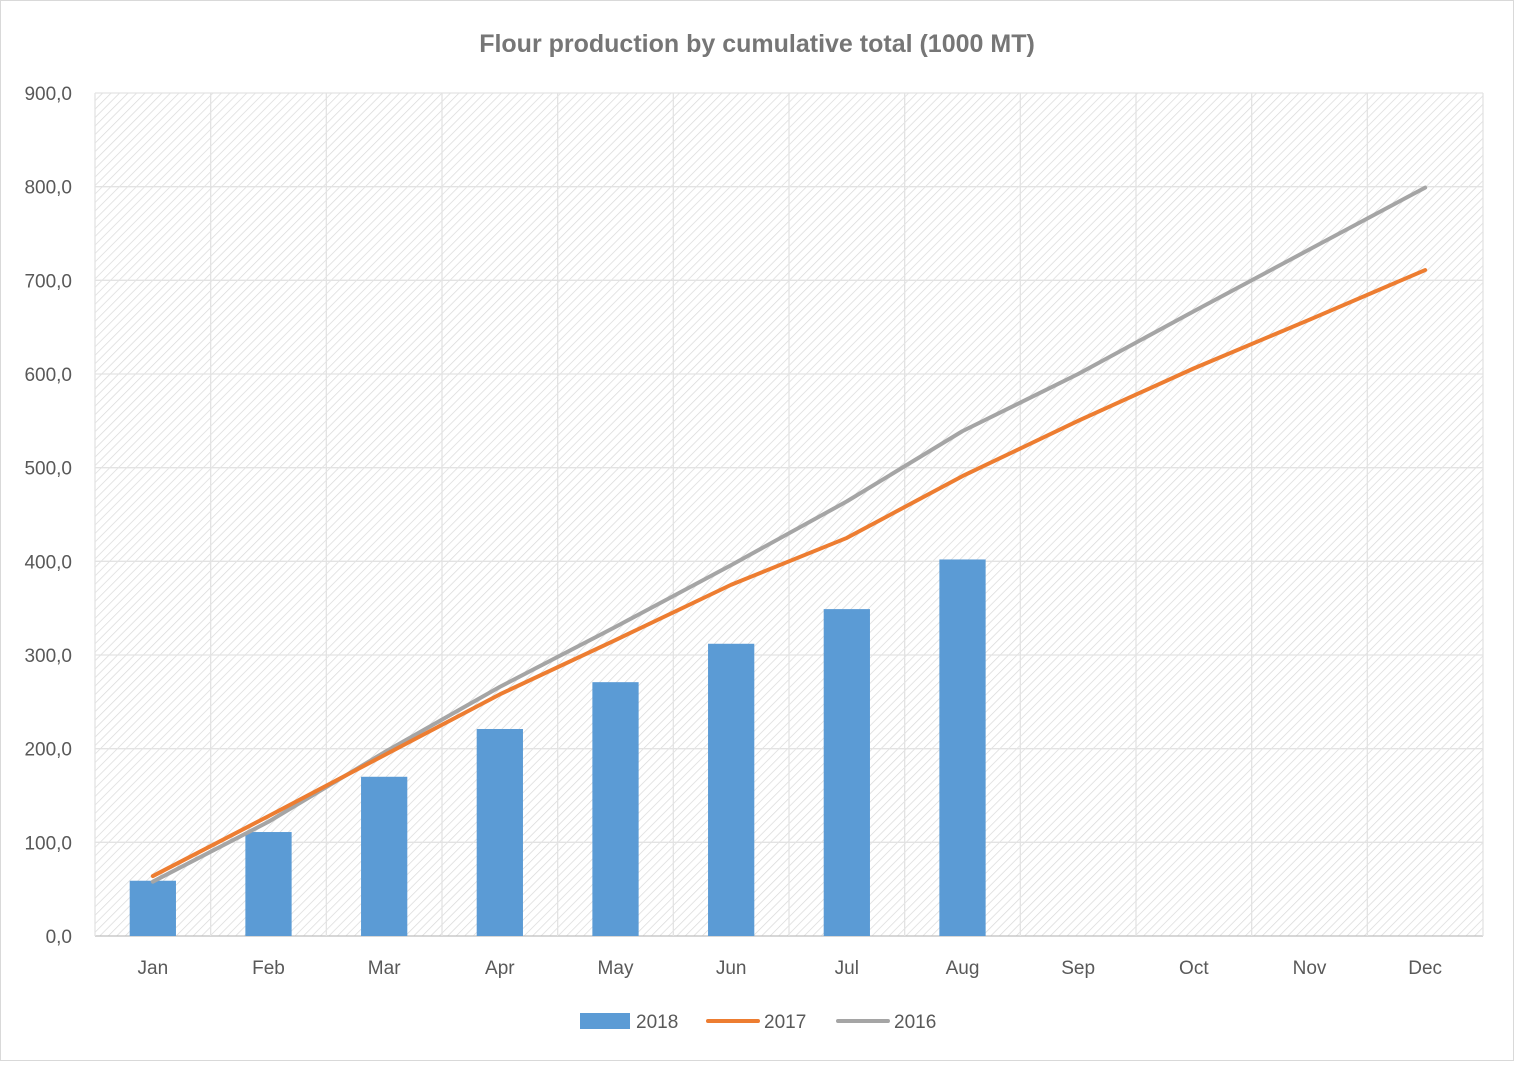 Image resolution: width=1514 pixels, height=1066 pixels. What do you see at coordinates (48, 469) in the screenshot?
I see `y-tick-label: 500,0` at bounding box center [48, 469].